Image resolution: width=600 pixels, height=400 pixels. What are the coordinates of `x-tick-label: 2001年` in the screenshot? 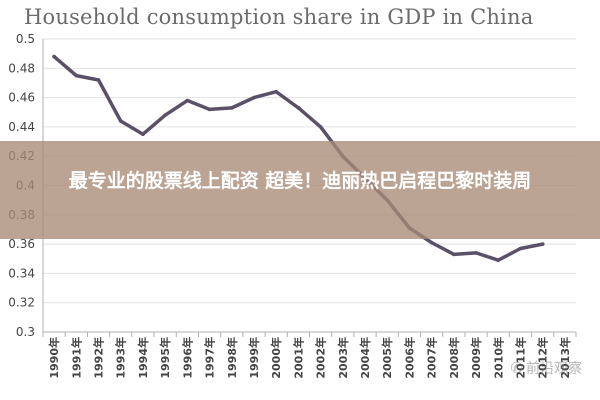 It's located at (298, 358).